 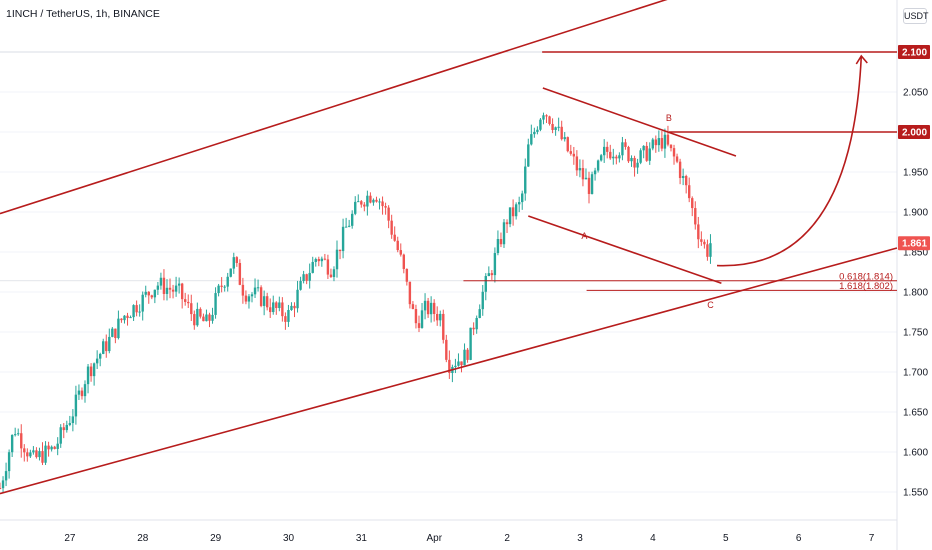 What do you see at coordinates (915, 293) in the screenshot?
I see `price-tick-label: 1.800` at bounding box center [915, 293].